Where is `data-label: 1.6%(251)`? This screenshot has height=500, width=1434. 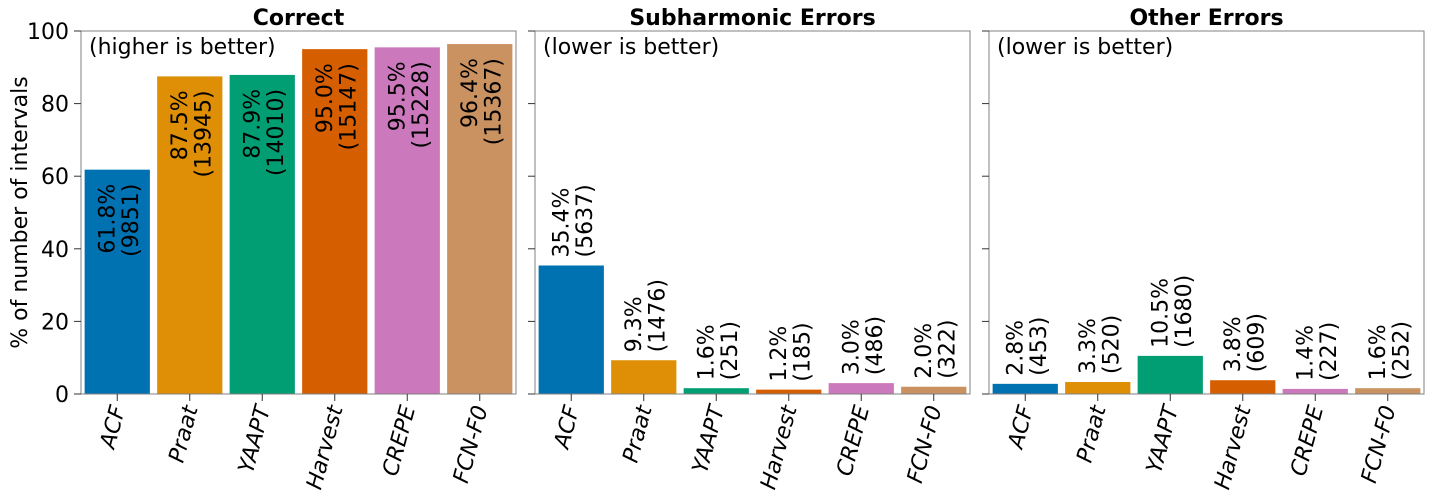 data-label: 1.6%(251) is located at coordinates (719, 350).